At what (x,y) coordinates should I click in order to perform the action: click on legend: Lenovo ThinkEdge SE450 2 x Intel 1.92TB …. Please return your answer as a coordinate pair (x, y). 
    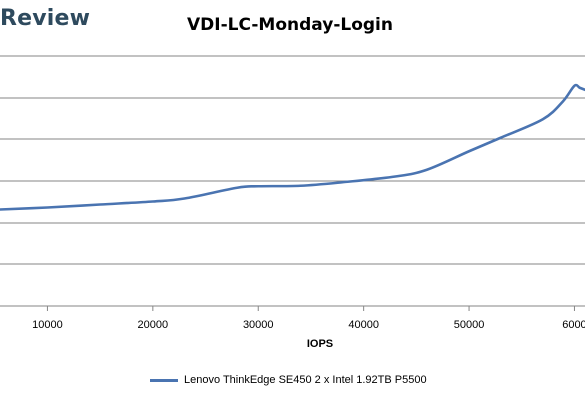
    Looking at the image, I should click on (288, 380).